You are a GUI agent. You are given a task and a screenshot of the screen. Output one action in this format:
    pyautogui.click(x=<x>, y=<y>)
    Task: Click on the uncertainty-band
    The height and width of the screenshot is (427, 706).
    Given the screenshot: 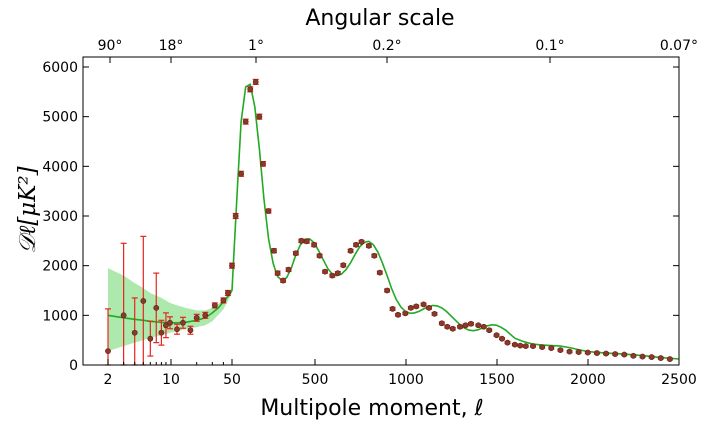 What is the action you would take?
    pyautogui.click(x=170, y=310)
    